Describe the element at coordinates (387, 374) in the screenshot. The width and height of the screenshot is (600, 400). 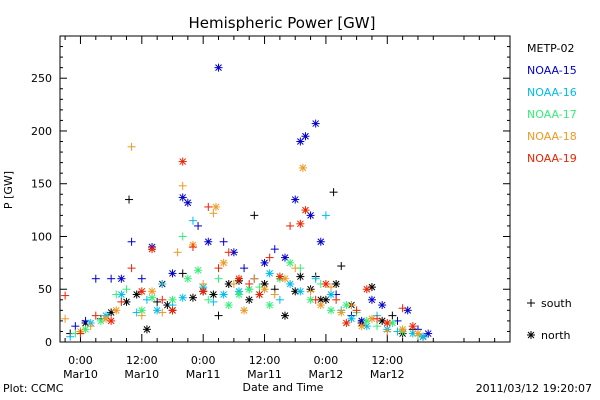
I see `x-tick-date-label: Mar12` at that location.